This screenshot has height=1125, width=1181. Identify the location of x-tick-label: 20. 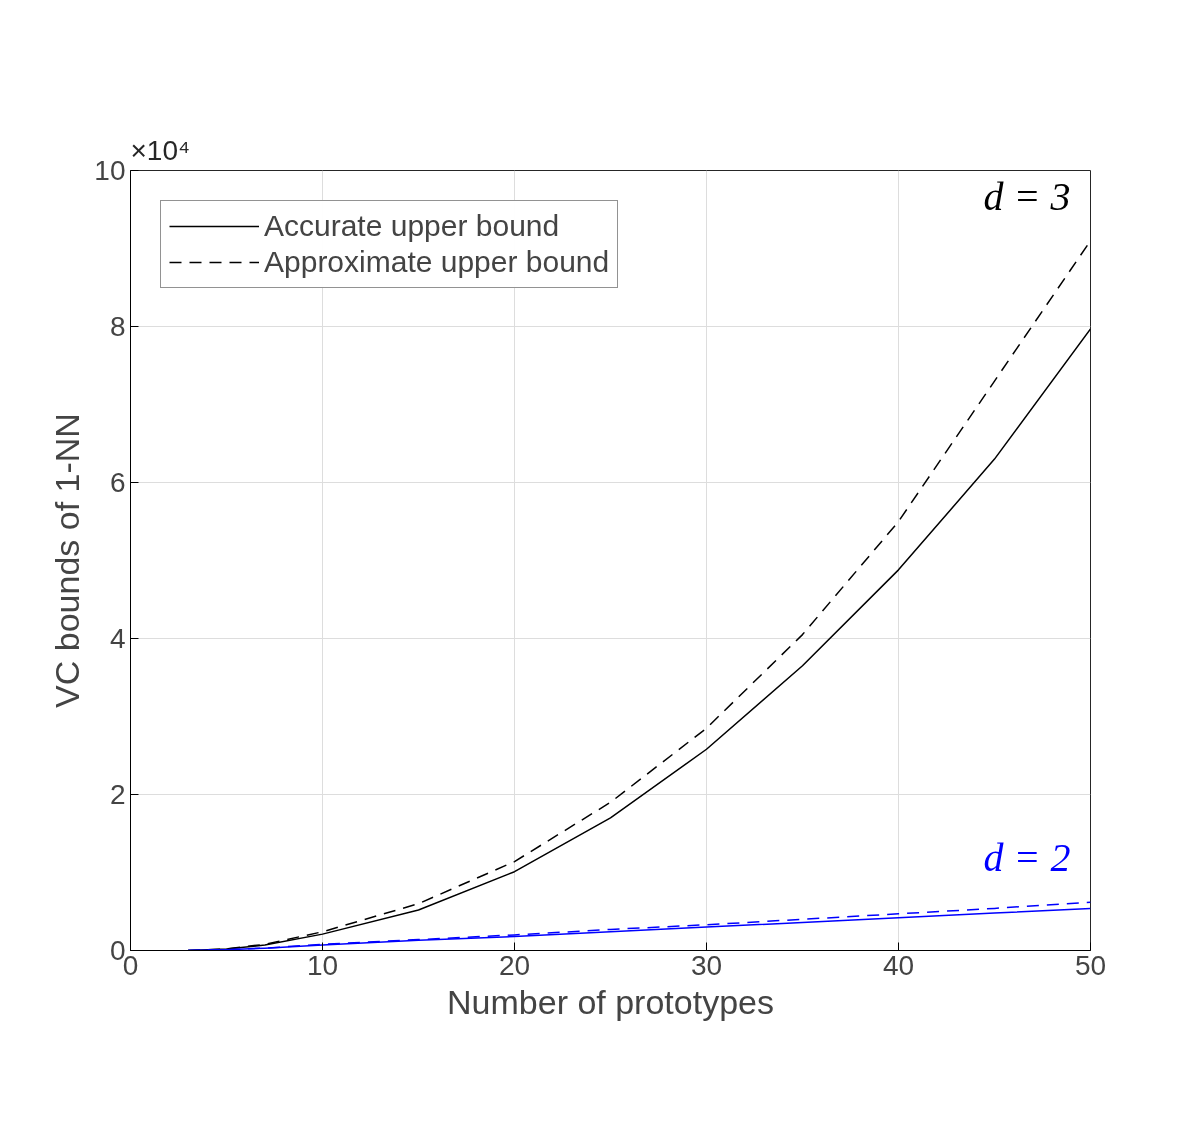
(514, 965).